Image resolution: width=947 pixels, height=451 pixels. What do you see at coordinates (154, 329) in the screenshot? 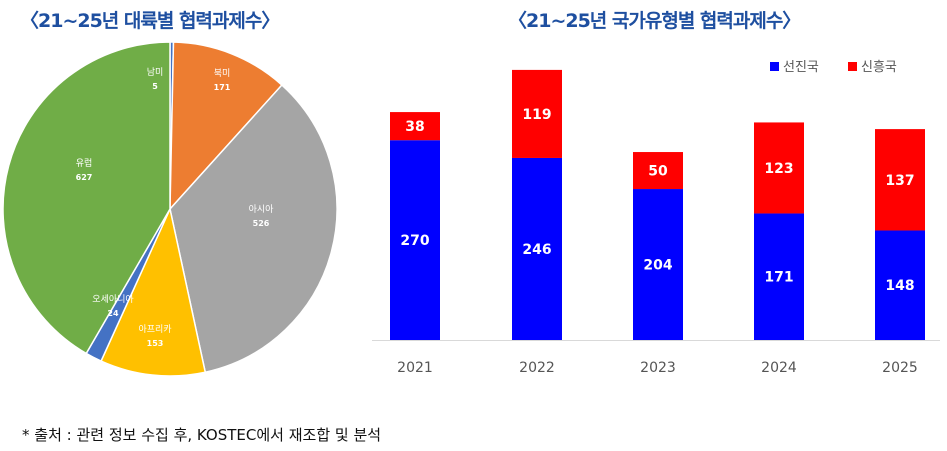
I see `pie-label: 아프리카` at bounding box center [154, 329].